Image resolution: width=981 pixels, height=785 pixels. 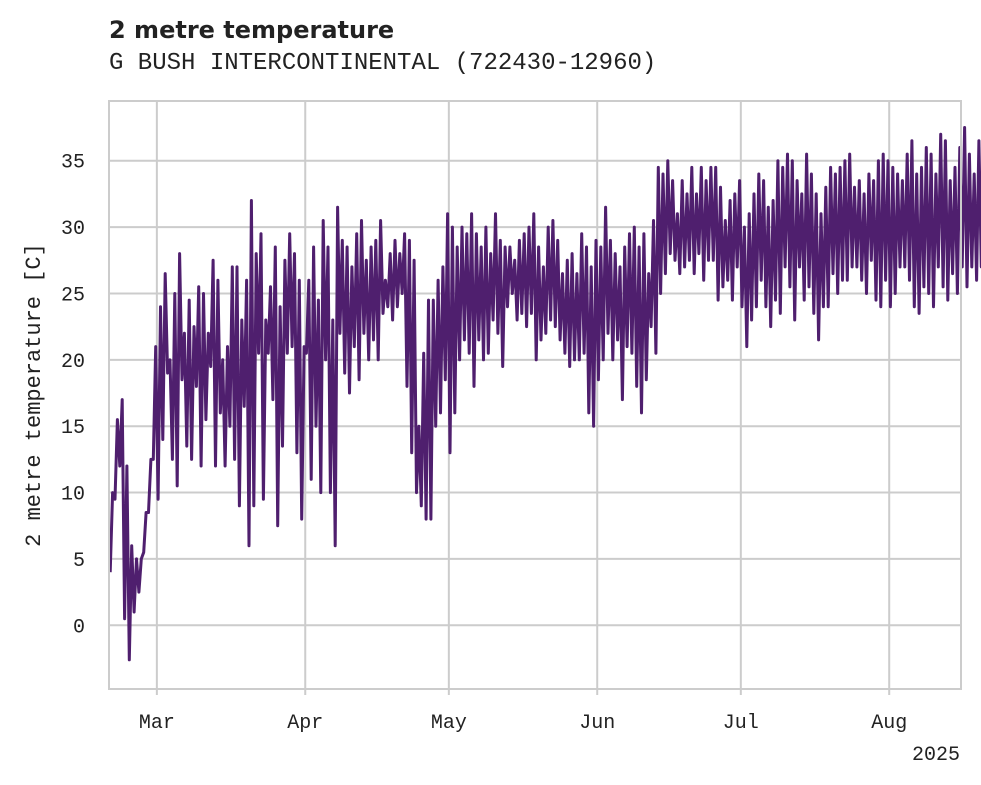 What do you see at coordinates (157, 723) in the screenshot?
I see `x-tick-label: Mar` at bounding box center [157, 723].